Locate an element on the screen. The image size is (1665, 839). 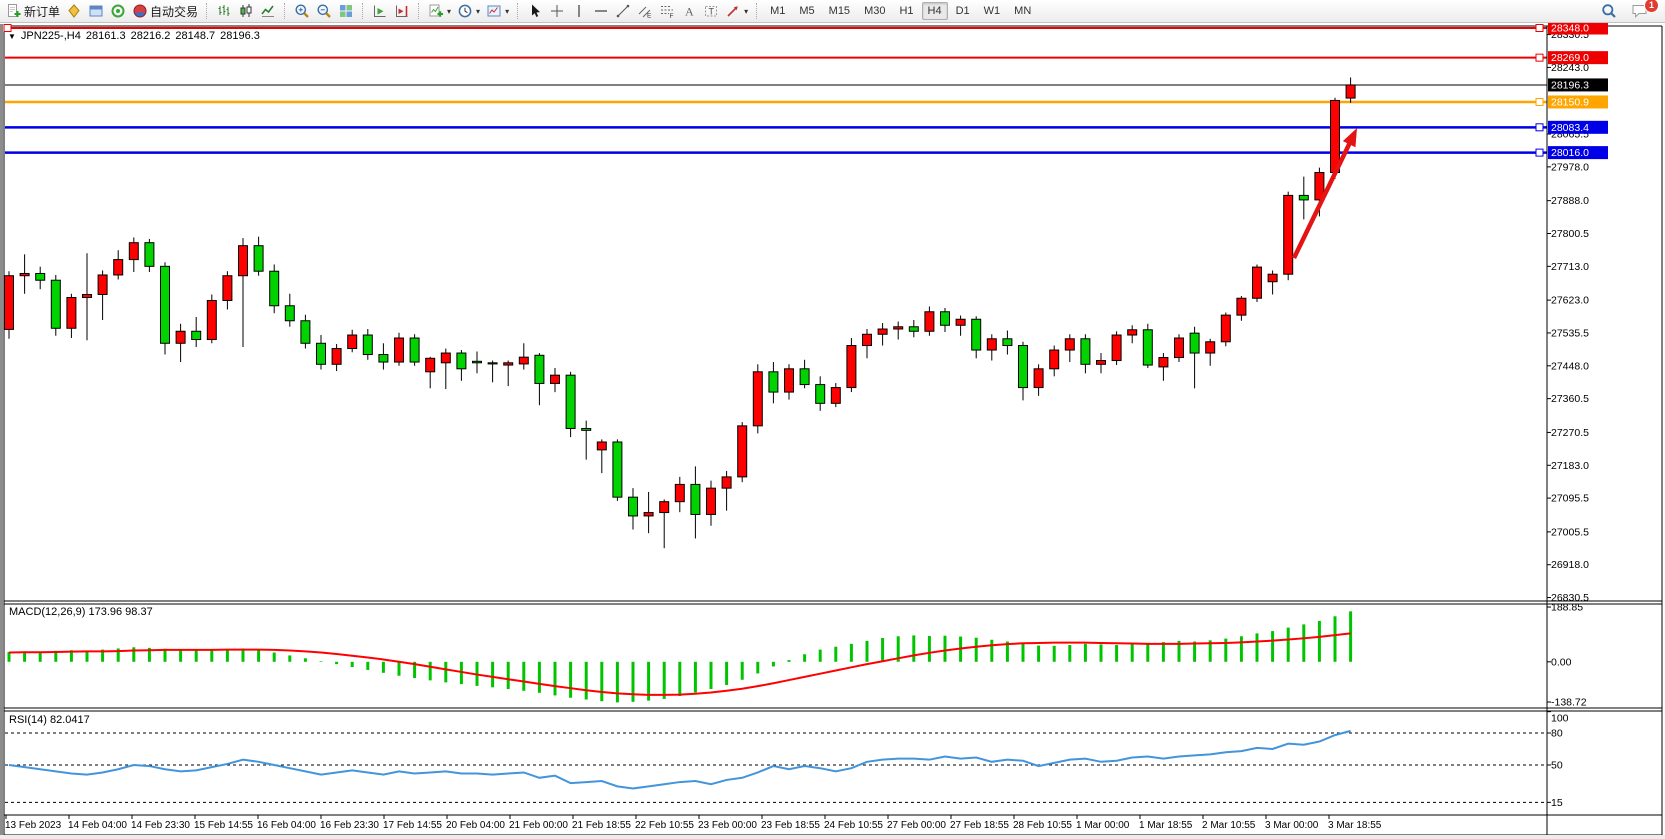
autotrade-button-label: 自动交易 is located at coordinates (174, 11).